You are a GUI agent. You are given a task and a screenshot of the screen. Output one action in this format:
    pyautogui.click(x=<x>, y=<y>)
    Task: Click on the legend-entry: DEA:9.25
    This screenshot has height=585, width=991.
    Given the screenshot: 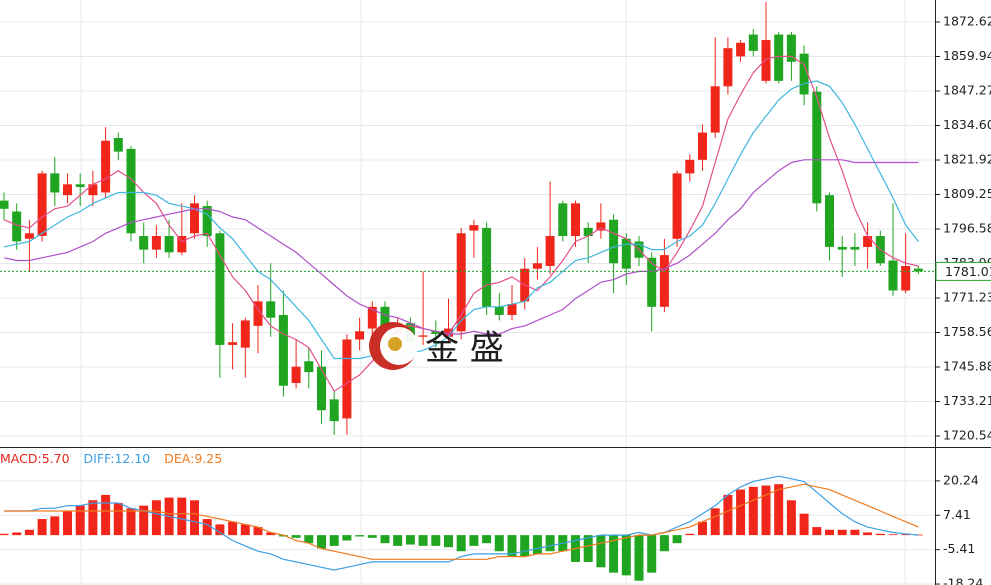 What is the action you would take?
    pyautogui.click(x=193, y=458)
    